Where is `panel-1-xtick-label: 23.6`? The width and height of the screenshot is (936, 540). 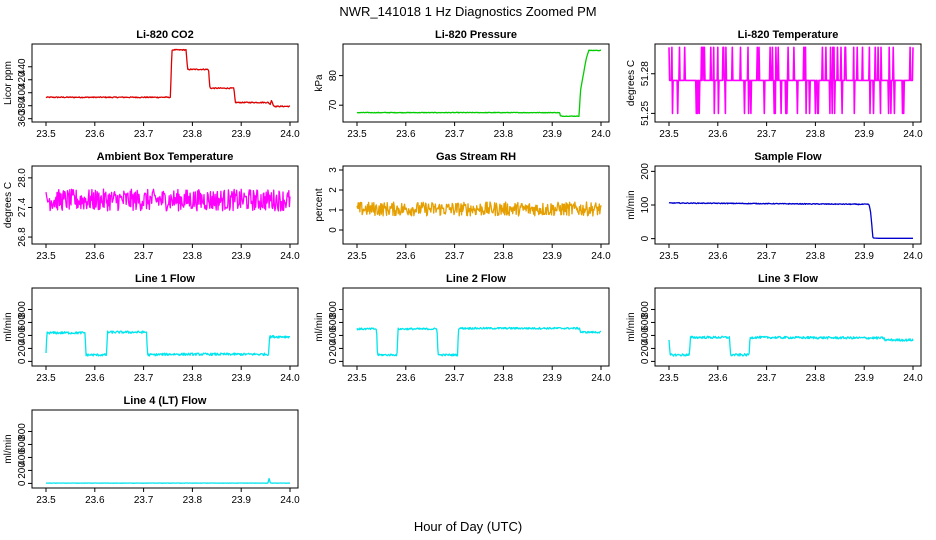 panel-1-xtick-label: 23.6 is located at coordinates (95, 134).